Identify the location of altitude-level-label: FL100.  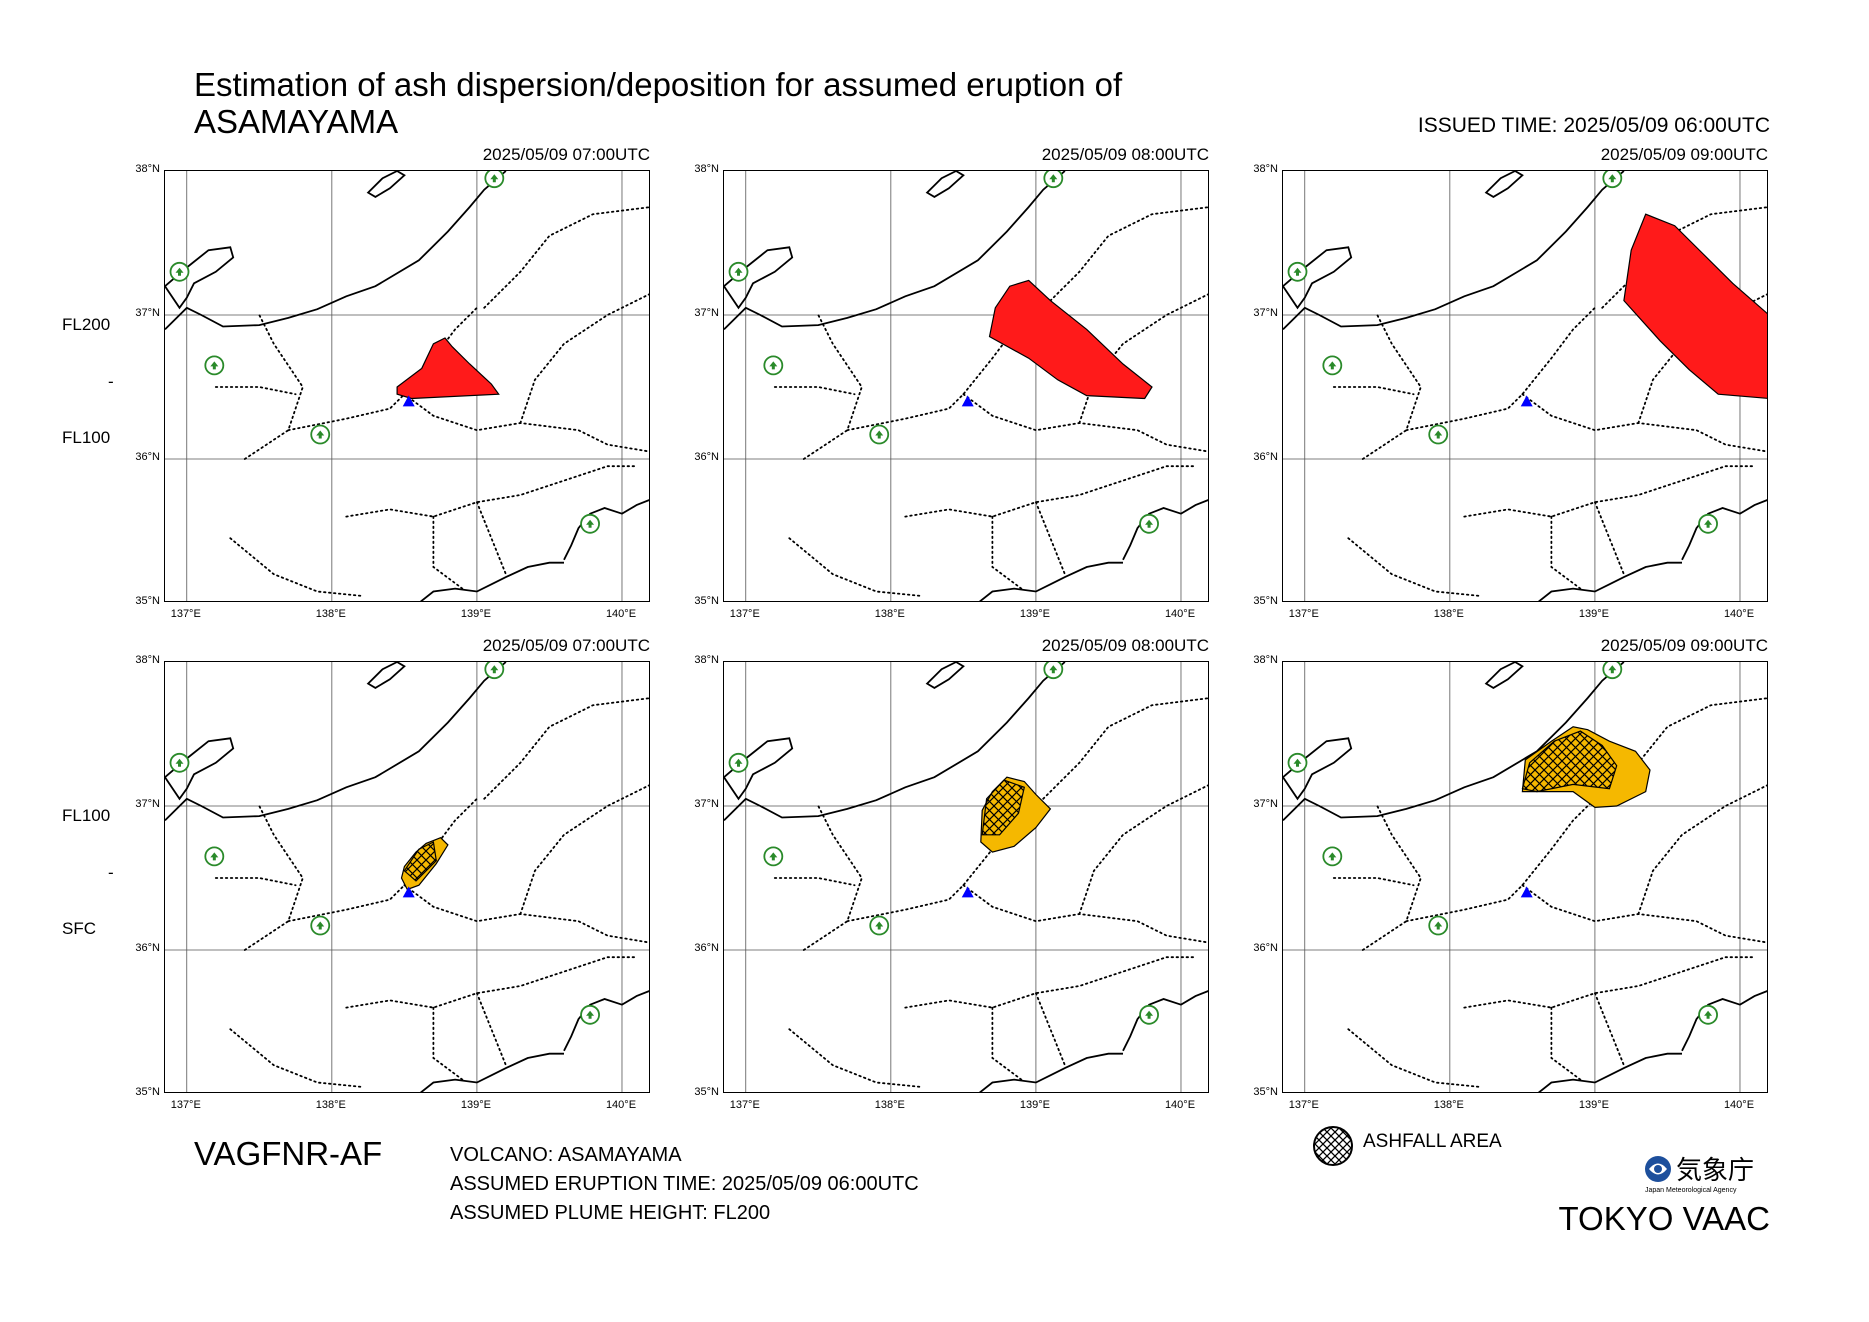
(86, 437).